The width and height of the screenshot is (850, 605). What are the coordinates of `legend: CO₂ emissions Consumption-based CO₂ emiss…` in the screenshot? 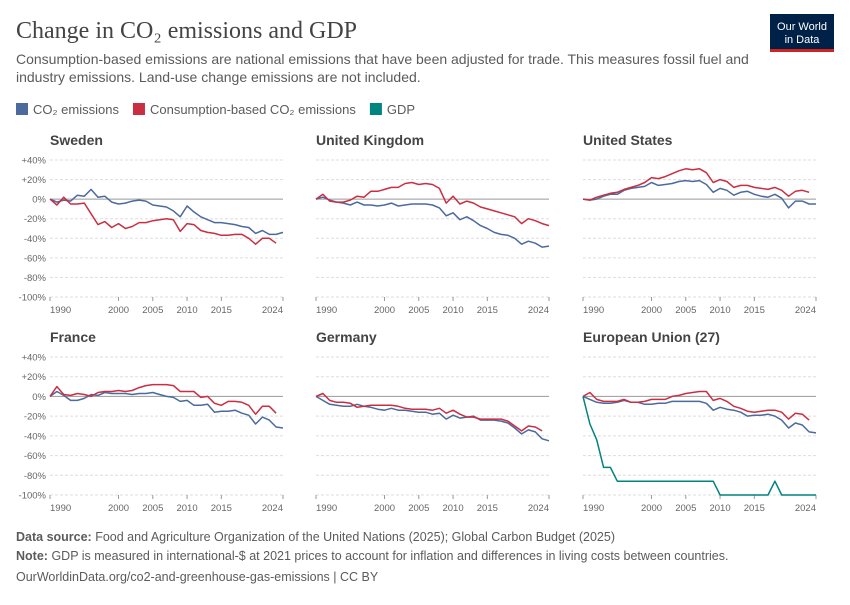 It's located at (215, 109).